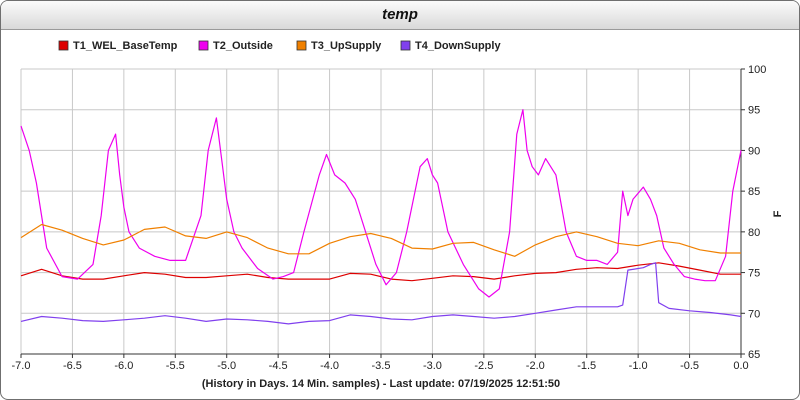 This screenshot has width=800, height=400. I want to click on series-line-t3_upsupply, so click(380, 240).